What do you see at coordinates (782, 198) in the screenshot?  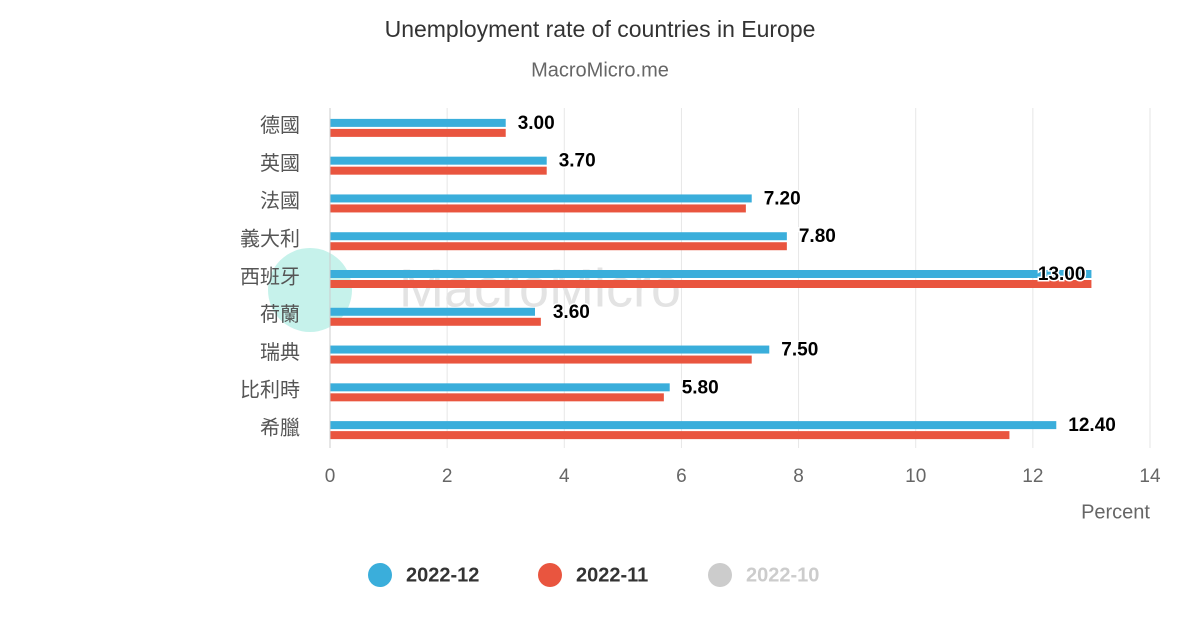 I see `data-label: 7.20` at bounding box center [782, 198].